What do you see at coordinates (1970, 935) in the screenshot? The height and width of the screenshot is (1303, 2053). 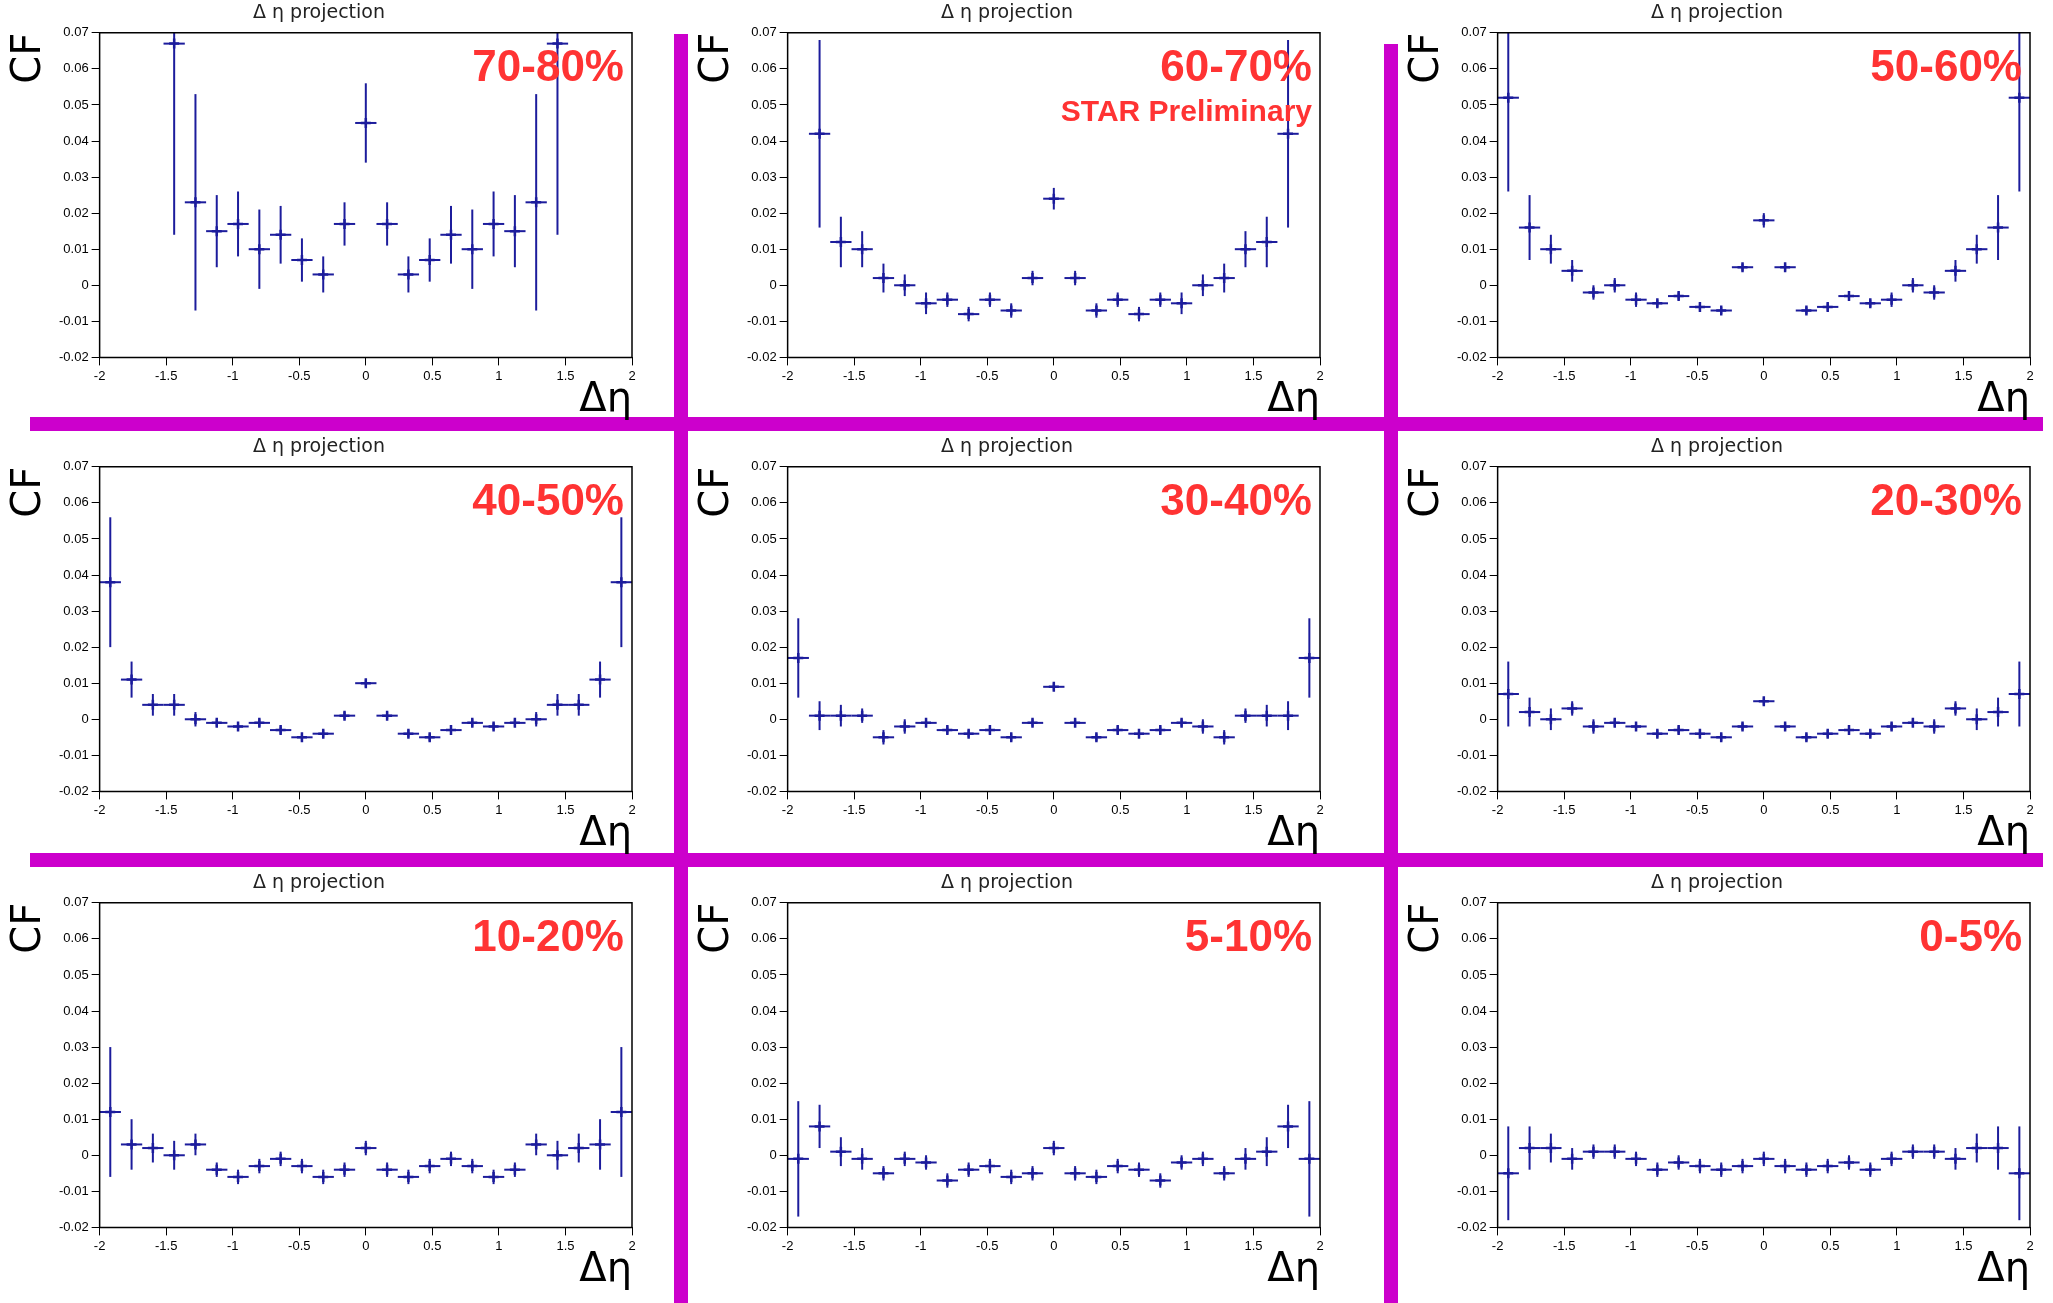 I see `annotation: 0-5%` at bounding box center [1970, 935].